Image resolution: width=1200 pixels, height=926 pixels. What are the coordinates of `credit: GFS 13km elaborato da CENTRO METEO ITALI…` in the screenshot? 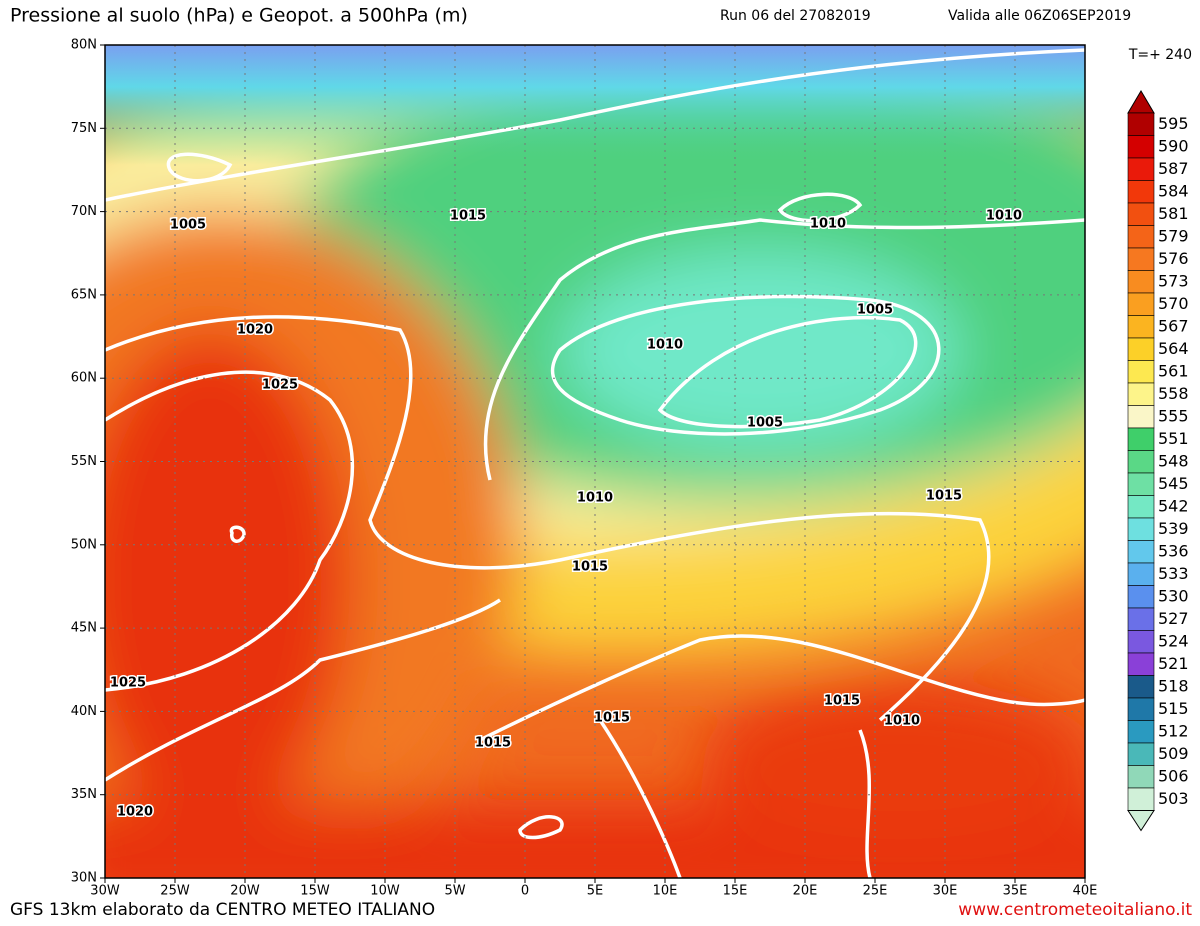 It's located at (222, 910).